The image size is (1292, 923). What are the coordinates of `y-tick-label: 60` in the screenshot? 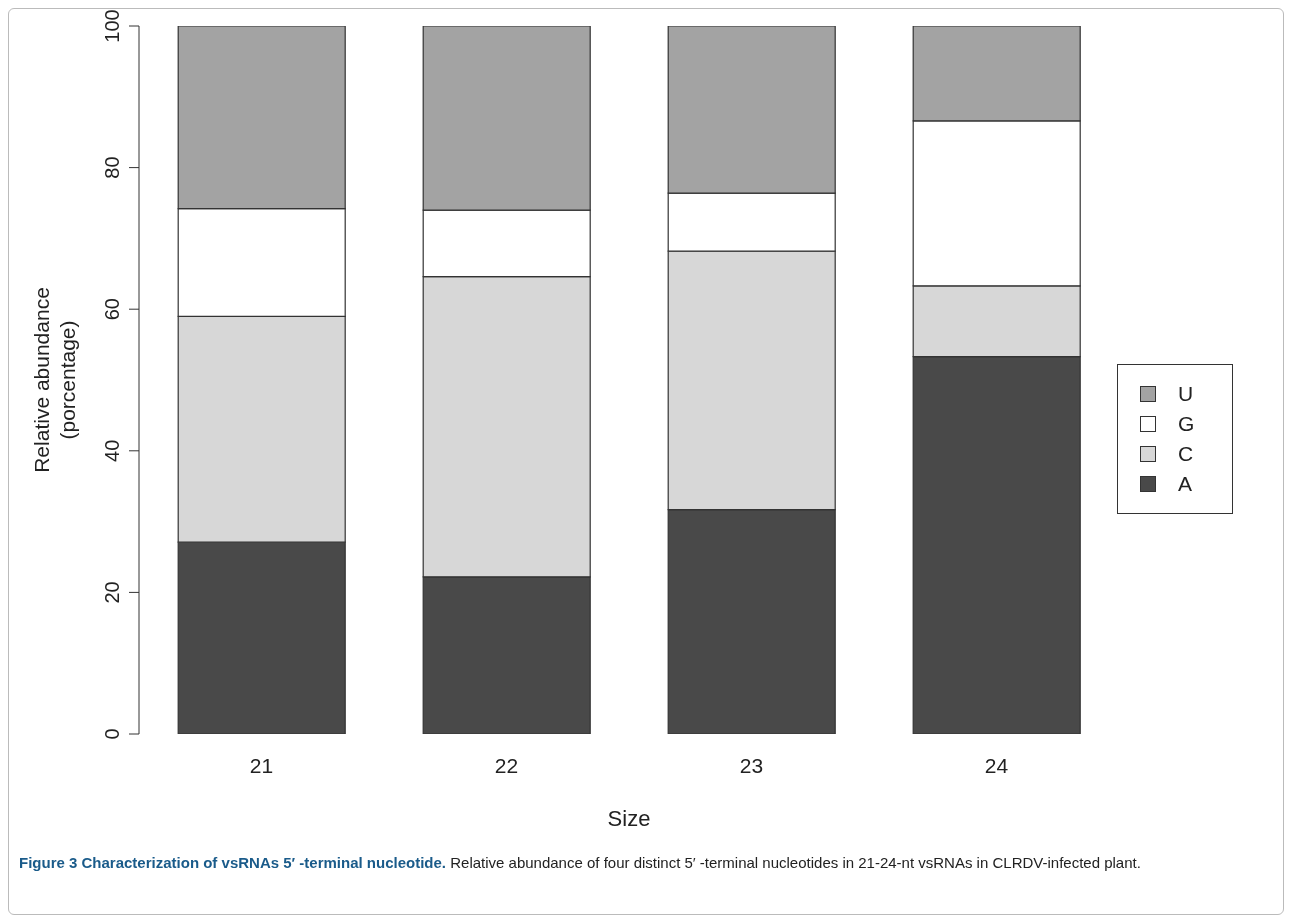 It's located at (112, 309).